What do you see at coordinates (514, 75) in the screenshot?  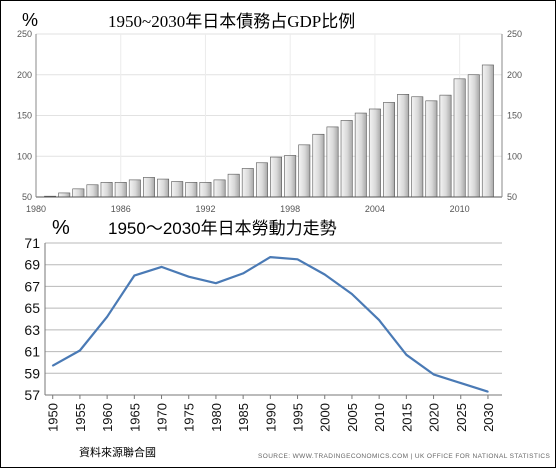 I see `debt-ytick-right-200: 200` at bounding box center [514, 75].